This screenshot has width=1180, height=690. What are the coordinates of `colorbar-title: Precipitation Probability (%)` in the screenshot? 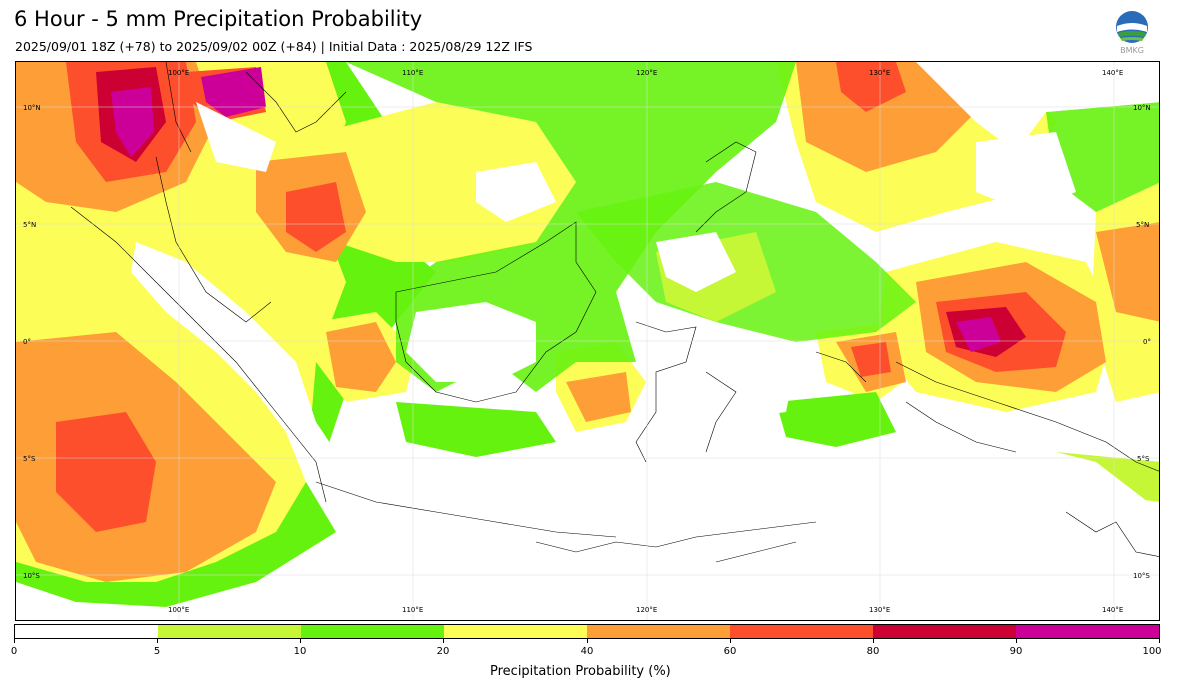 It's located at (580, 671).